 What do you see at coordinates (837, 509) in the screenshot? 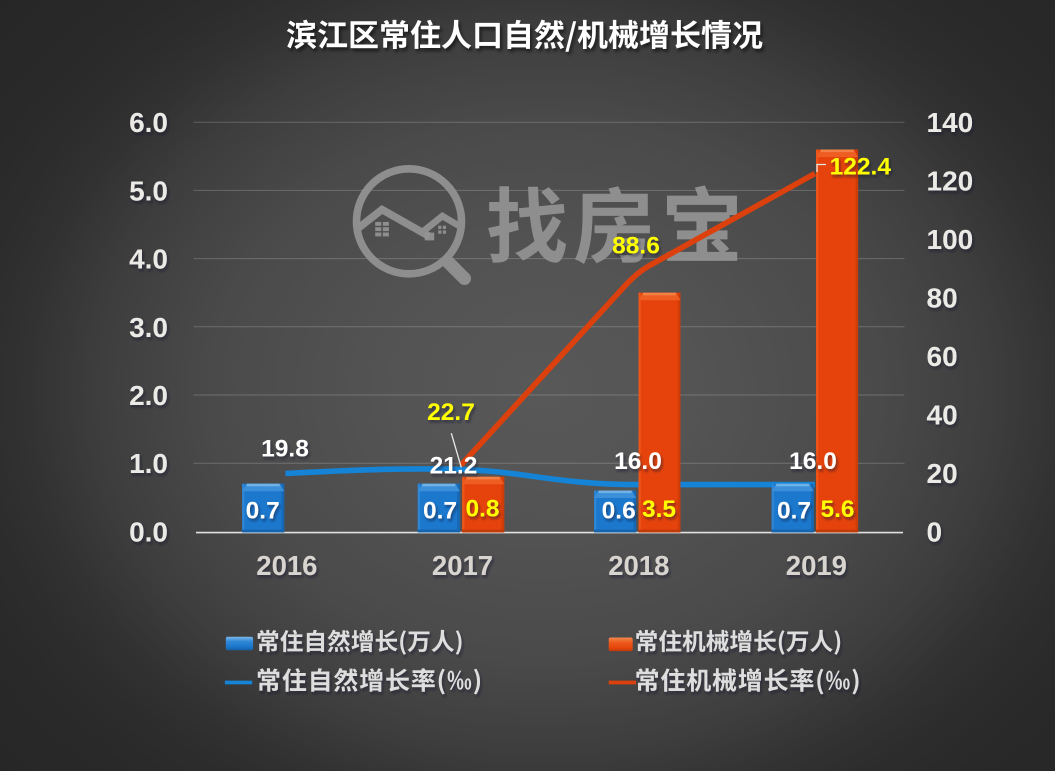
I see `svg-text: 5.6` at bounding box center [837, 509].